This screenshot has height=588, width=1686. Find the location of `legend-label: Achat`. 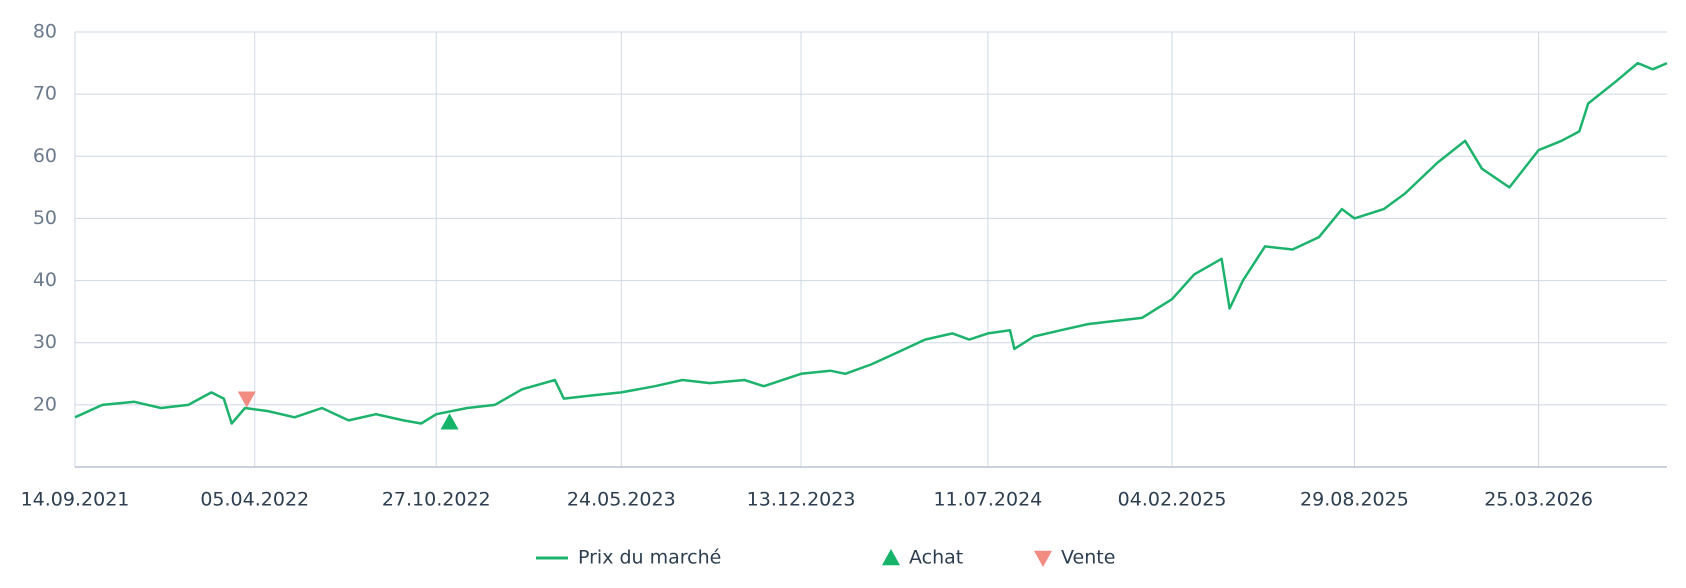

legend-label: Achat is located at coordinates (936, 558).